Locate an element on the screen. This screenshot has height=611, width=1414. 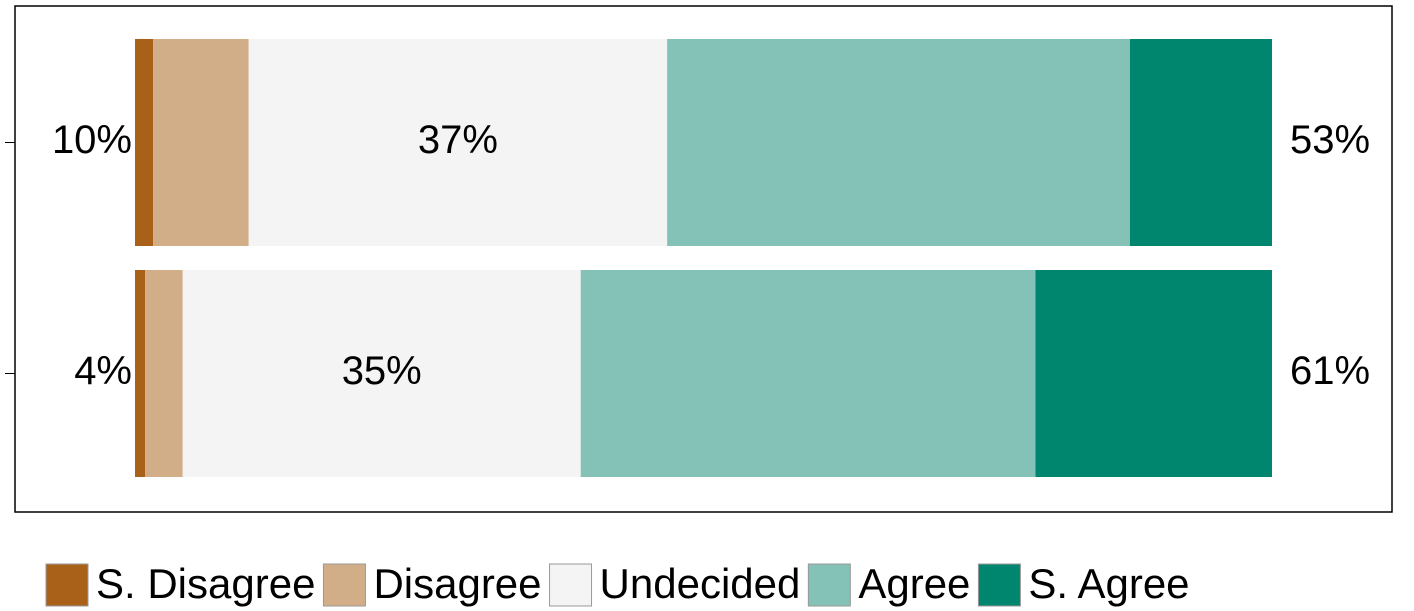
left-total-label: 10% is located at coordinates (92, 140).